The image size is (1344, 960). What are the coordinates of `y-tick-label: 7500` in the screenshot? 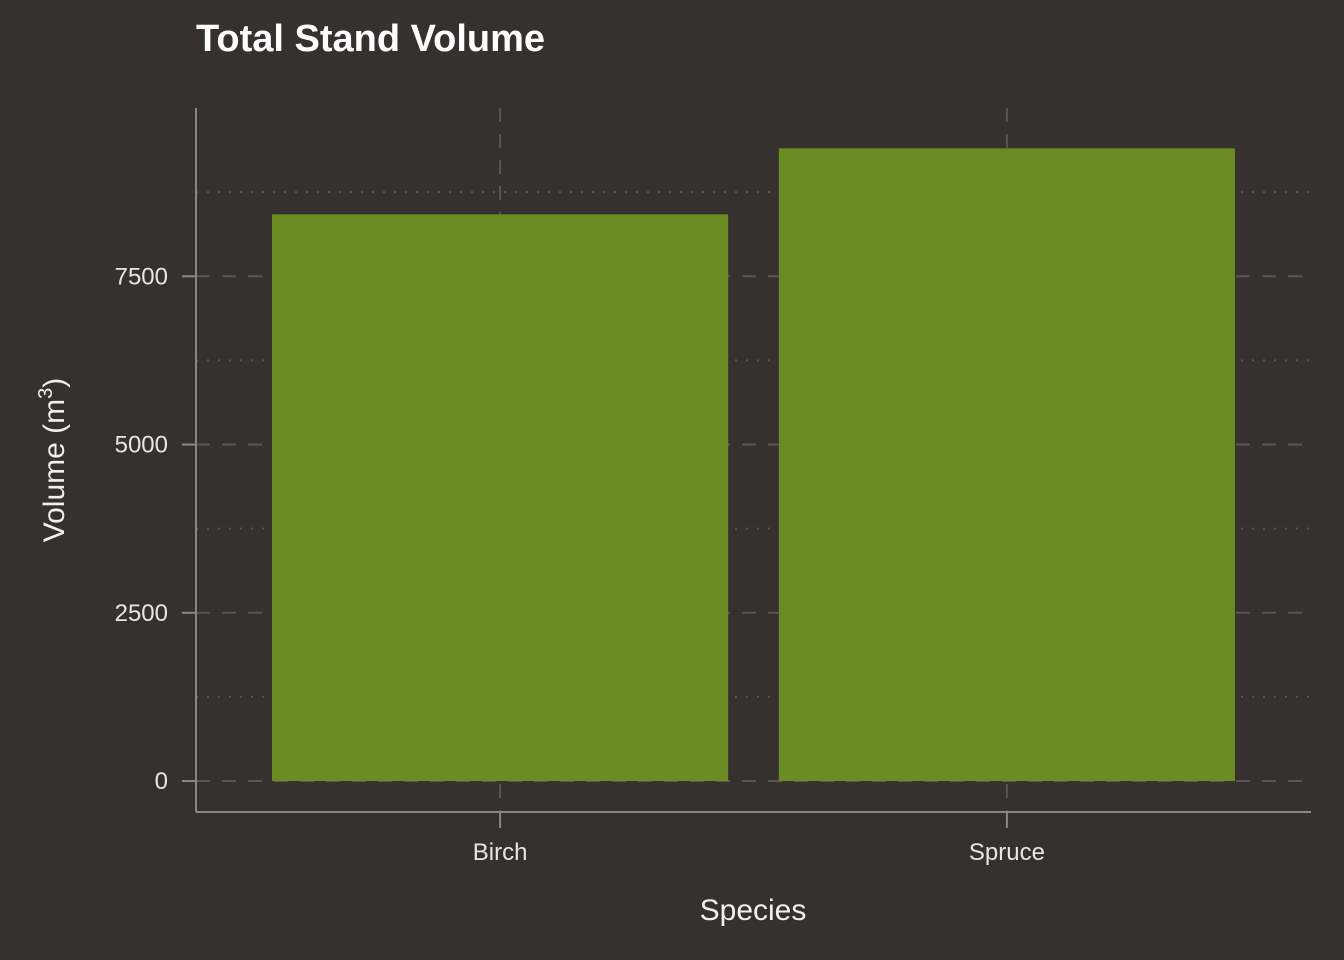 It's located at (141, 276).